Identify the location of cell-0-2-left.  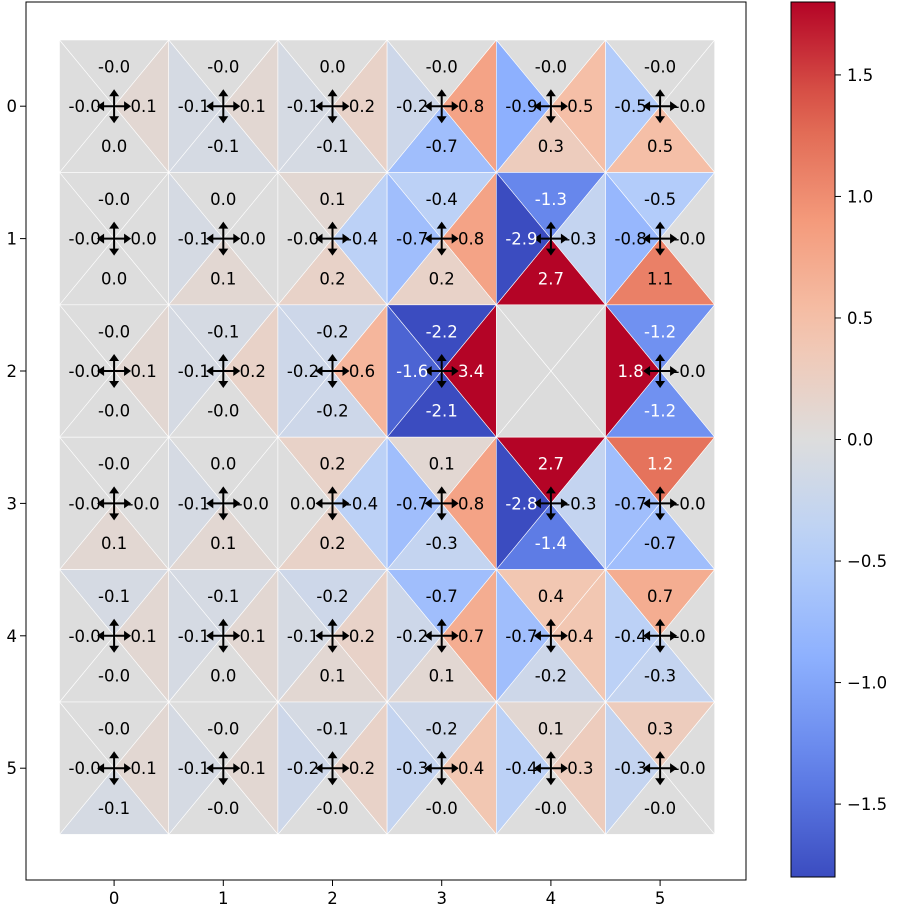
(305, 106).